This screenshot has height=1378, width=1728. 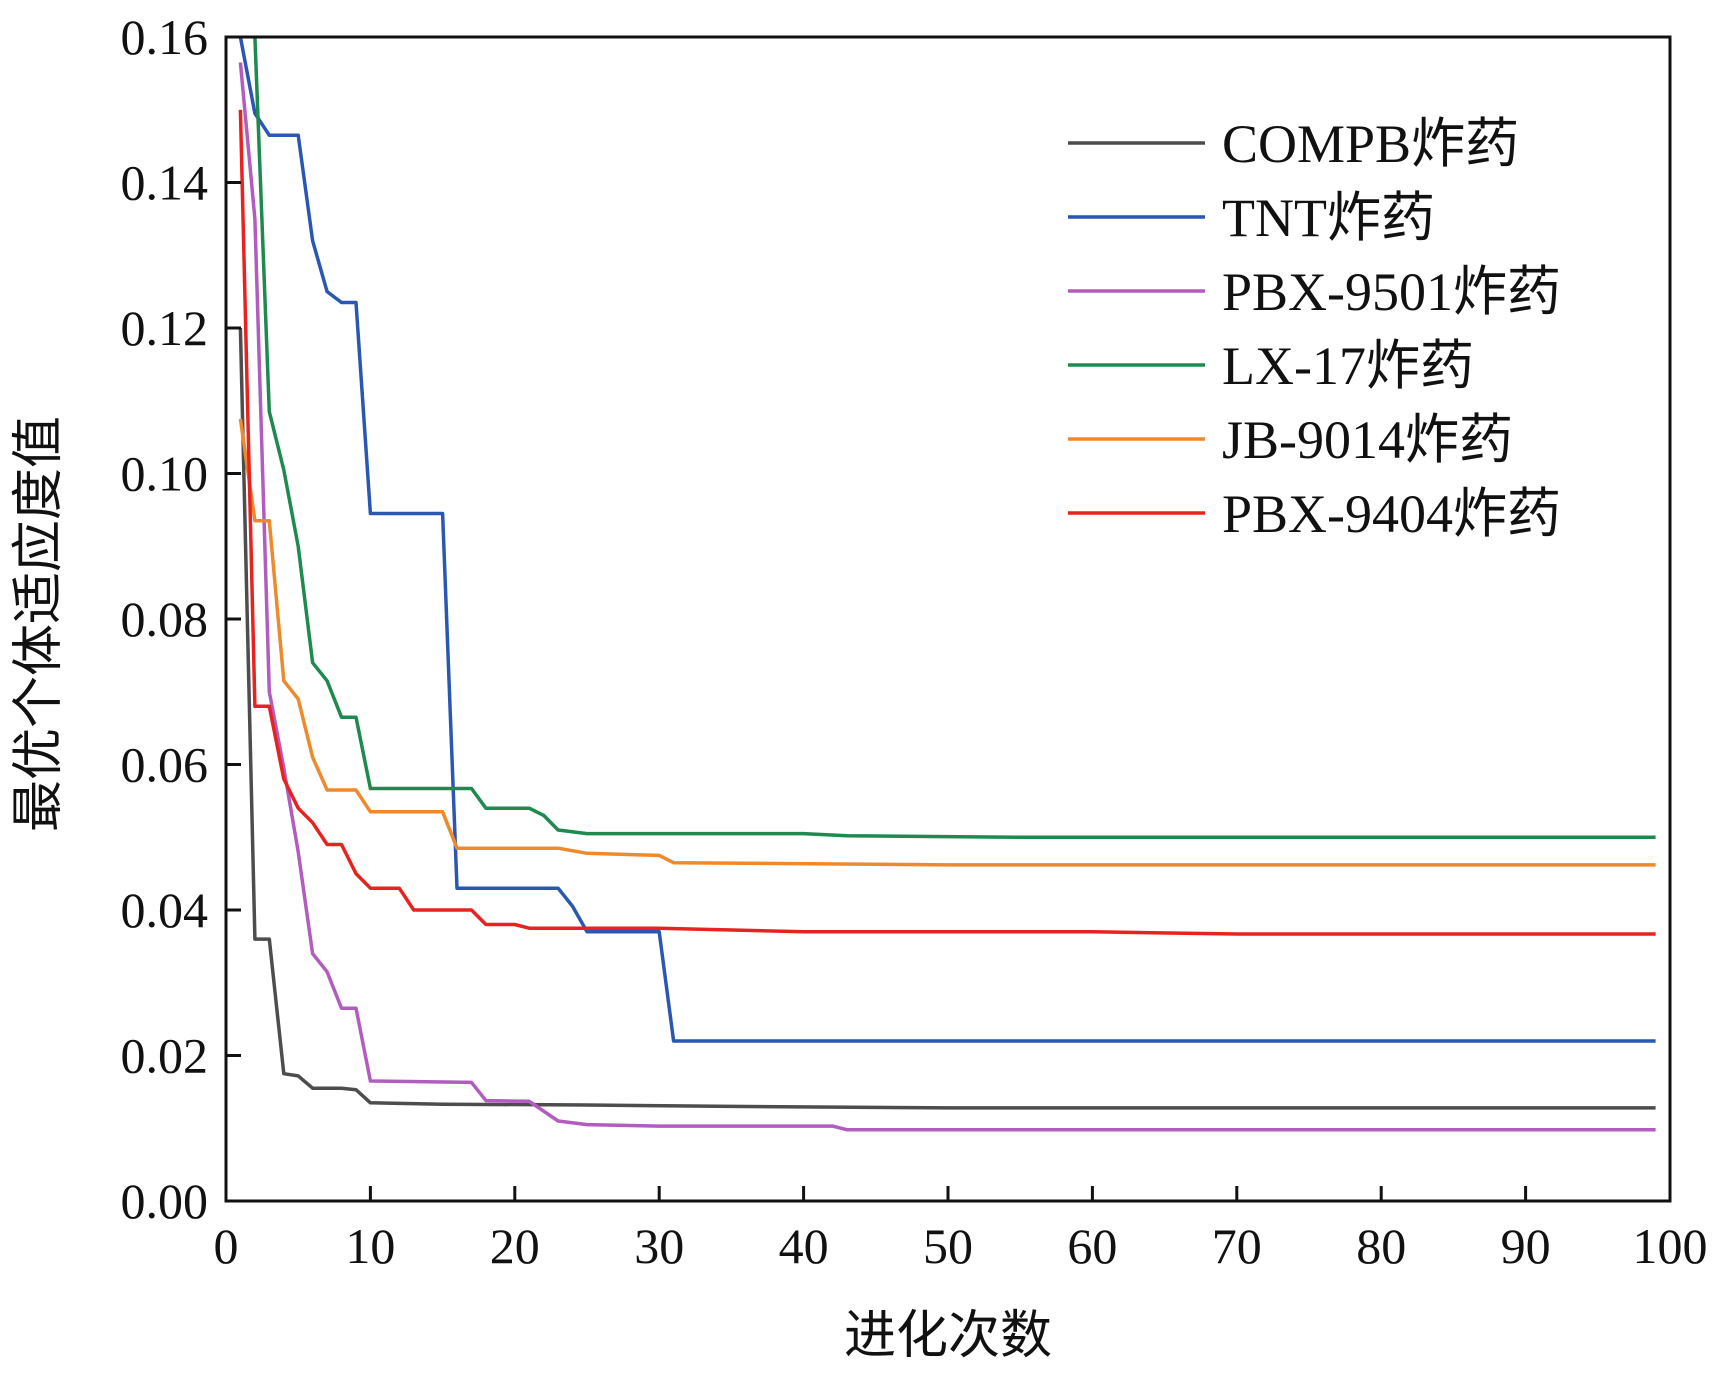 I want to click on x-axis-title: 进化次数, so click(x=948, y=1336).